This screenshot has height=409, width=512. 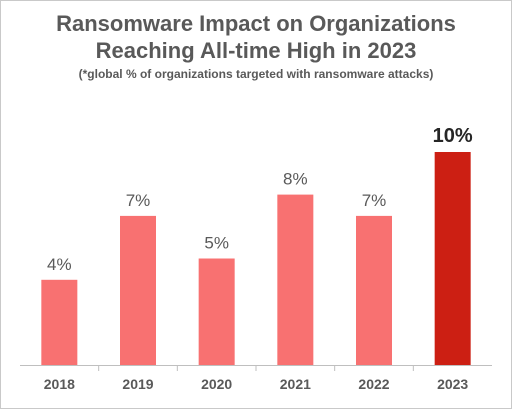 What do you see at coordinates (216, 243) in the screenshot?
I see `data-label-2020: 5%` at bounding box center [216, 243].